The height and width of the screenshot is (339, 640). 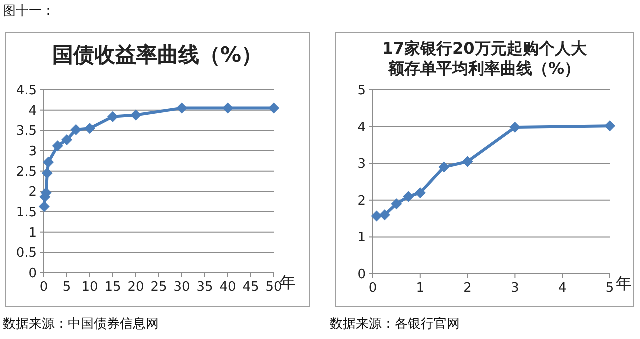 What do you see at coordinates (468, 288) in the screenshot?
I see `x-tick-label: 2` at bounding box center [468, 288].